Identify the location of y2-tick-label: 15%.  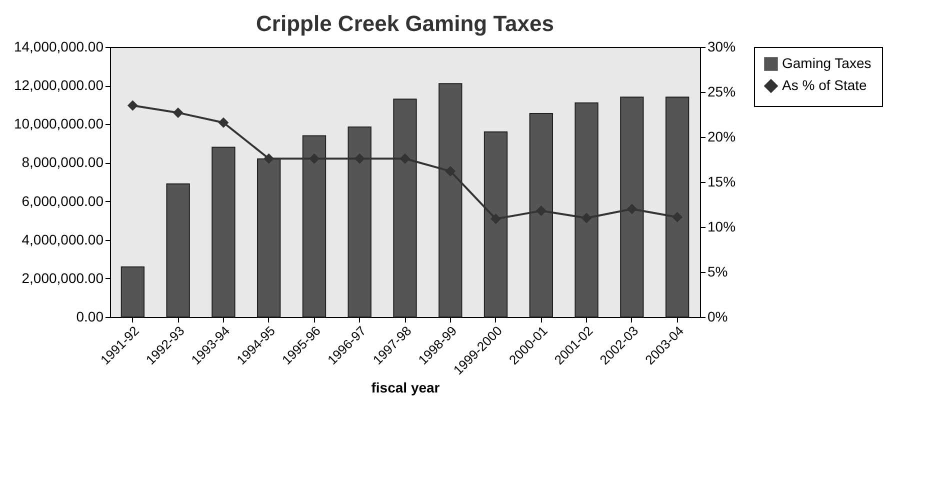
(722, 182).